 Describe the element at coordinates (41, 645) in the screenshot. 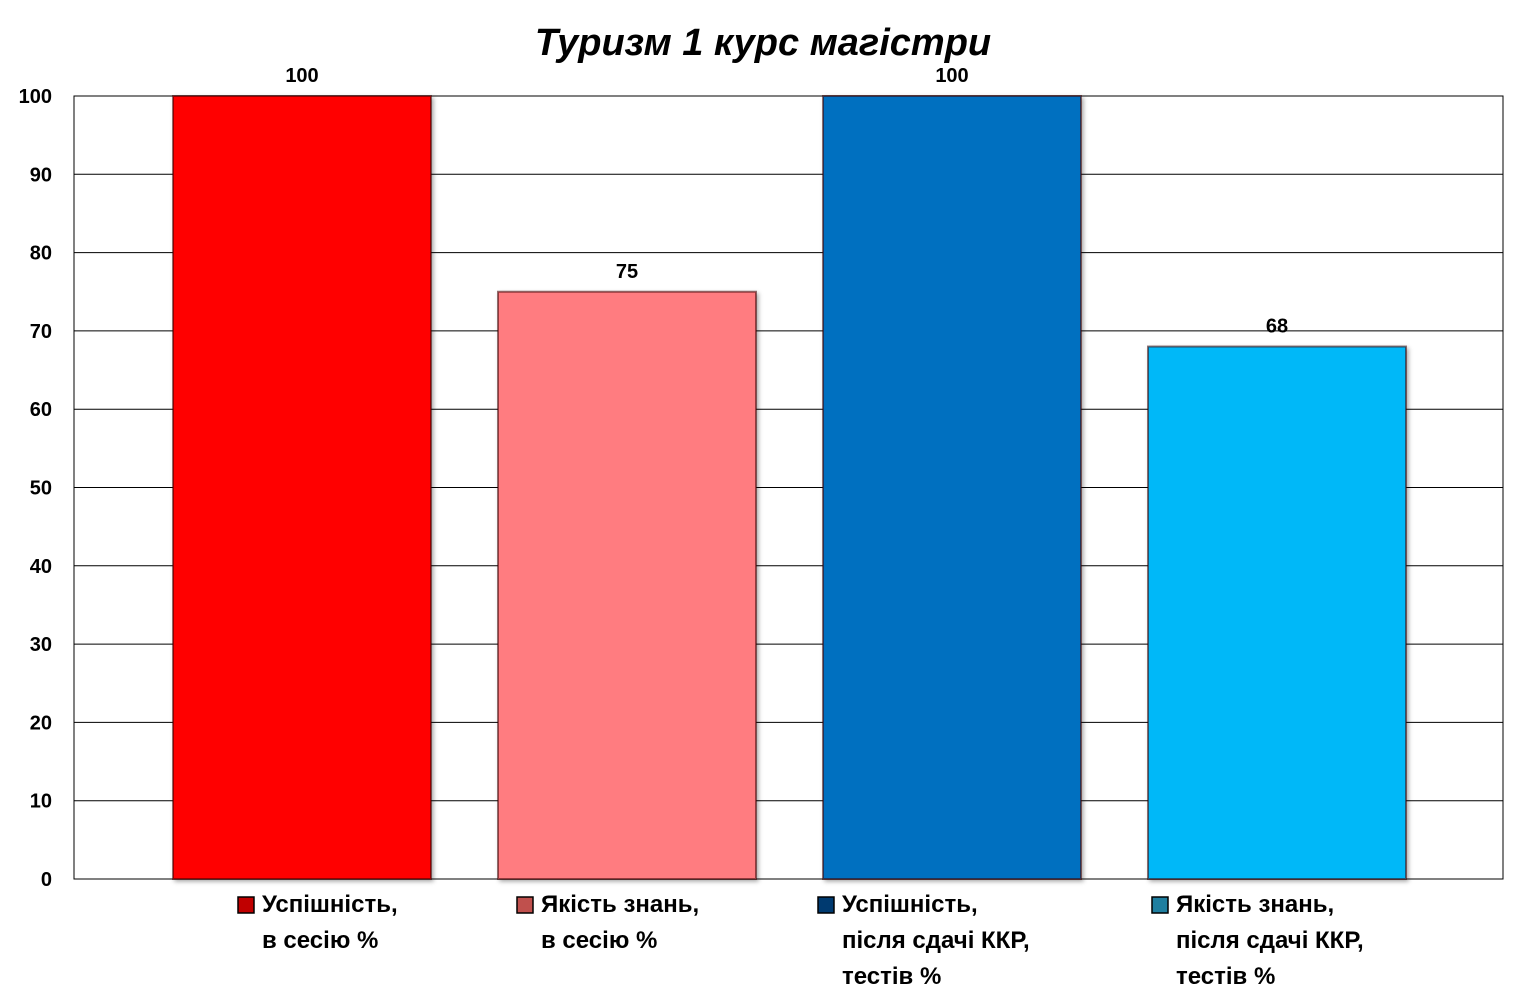

I see `y-tick-label: 30` at that location.